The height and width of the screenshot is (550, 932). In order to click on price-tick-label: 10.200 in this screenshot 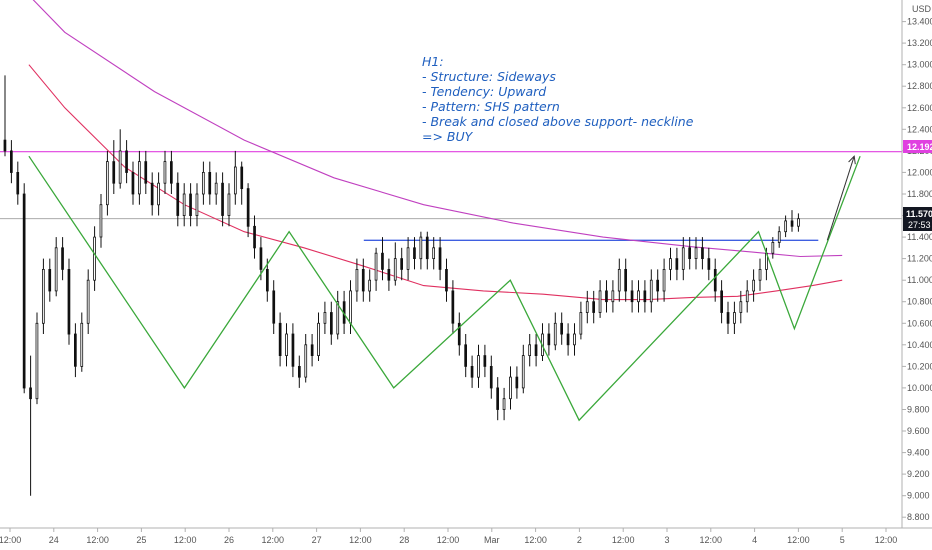, I will do `click(919, 366)`.